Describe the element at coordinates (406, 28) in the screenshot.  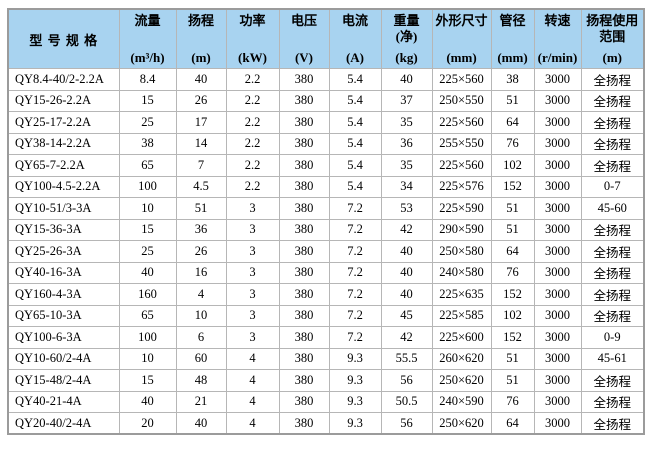
I see `column-title: 重量 (净)` at that location.